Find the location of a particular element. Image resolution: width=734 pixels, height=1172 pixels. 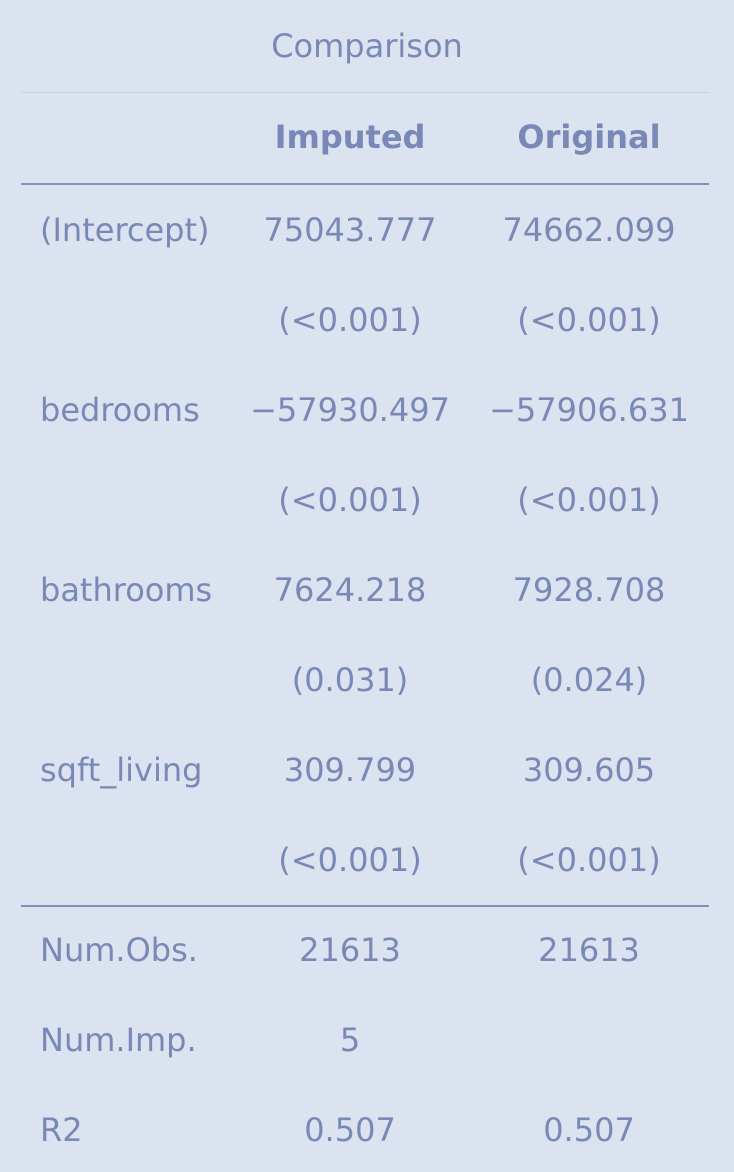

original-value: 74662.099 is located at coordinates (589, 230).